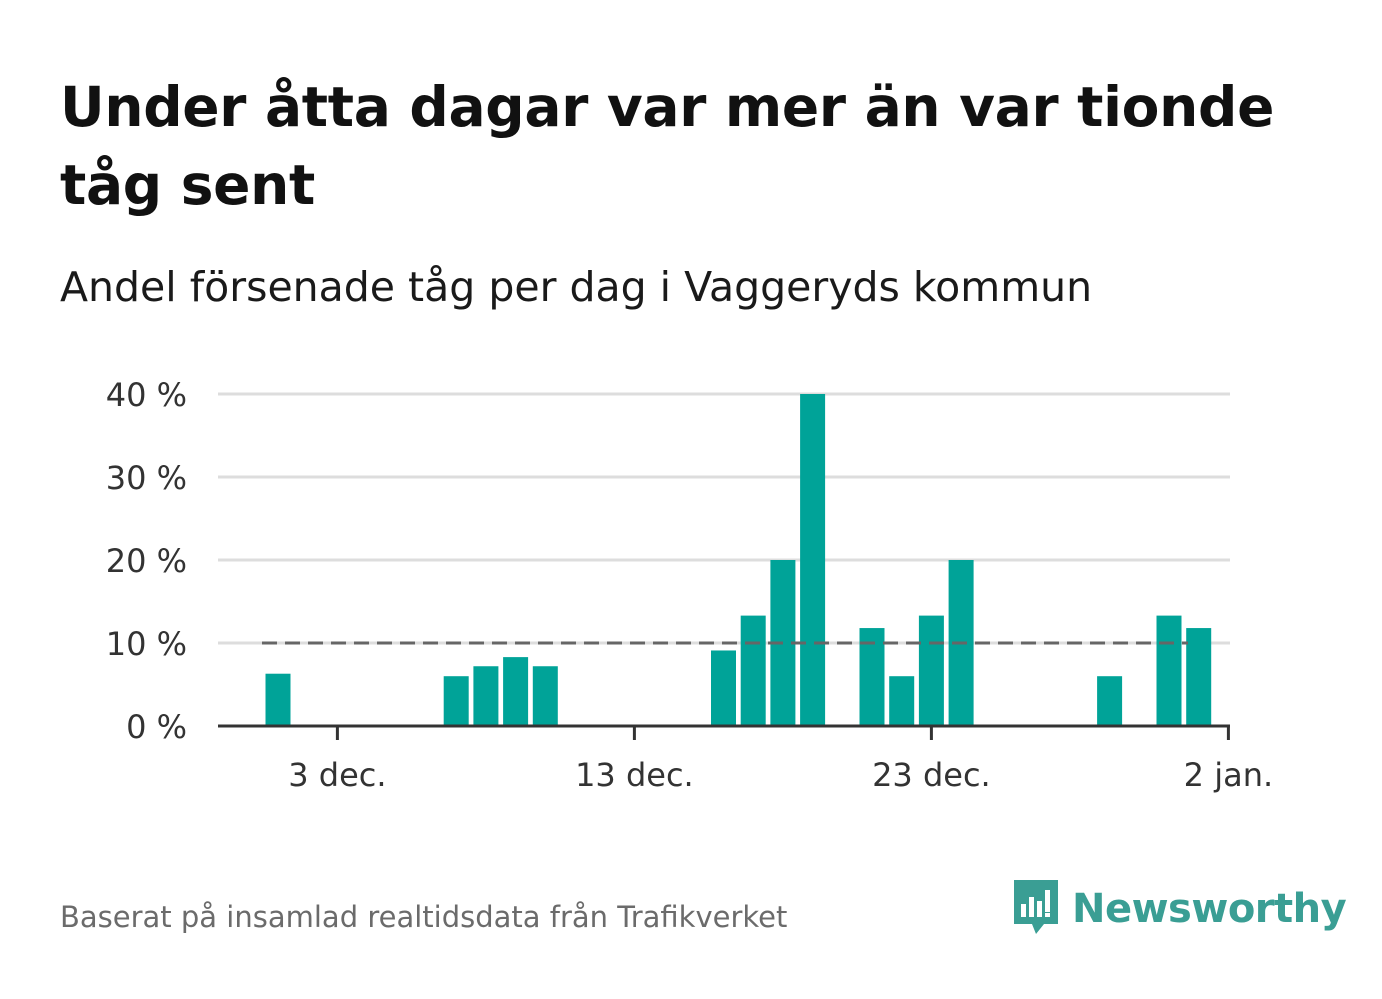 The image size is (1382, 999). I want to click on y-tick-label: 0 %, so click(156, 727).